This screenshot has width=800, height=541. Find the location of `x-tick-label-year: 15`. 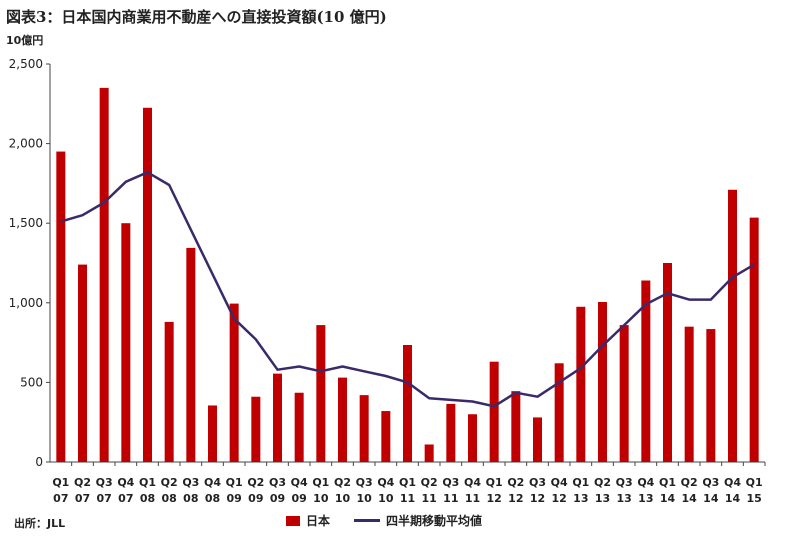

x-tick-label-year: 15 is located at coordinates (754, 498).